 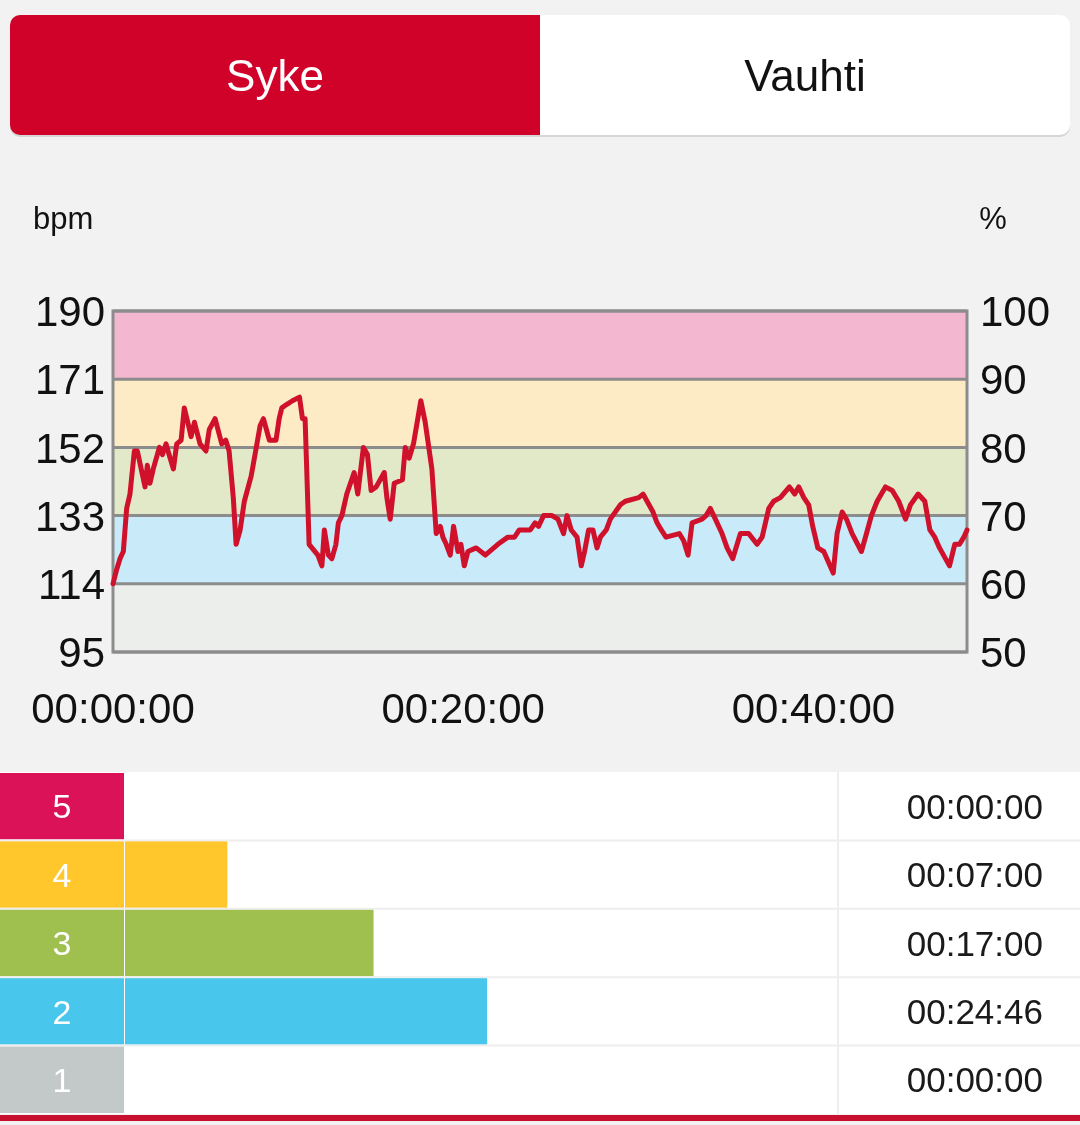 I want to click on y2-tick-label: 50, so click(x=1003, y=653).